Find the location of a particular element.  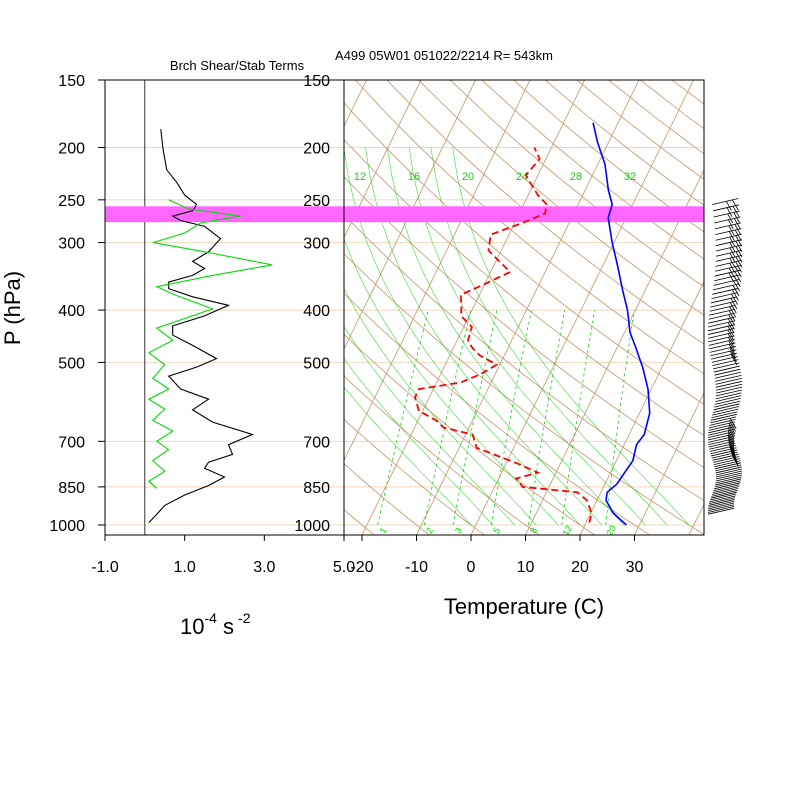

temperature-line is located at coordinates (621, 324).